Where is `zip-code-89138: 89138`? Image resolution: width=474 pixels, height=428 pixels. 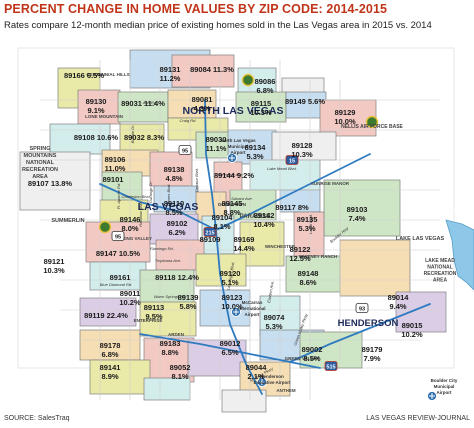
zip-code-89138: 89138 is located at coordinates (174, 169).